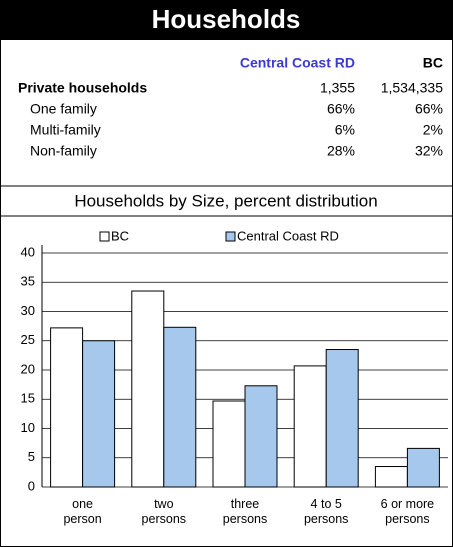 The height and width of the screenshot is (547, 453). I want to click on y-tick-label: 30, so click(28, 310).